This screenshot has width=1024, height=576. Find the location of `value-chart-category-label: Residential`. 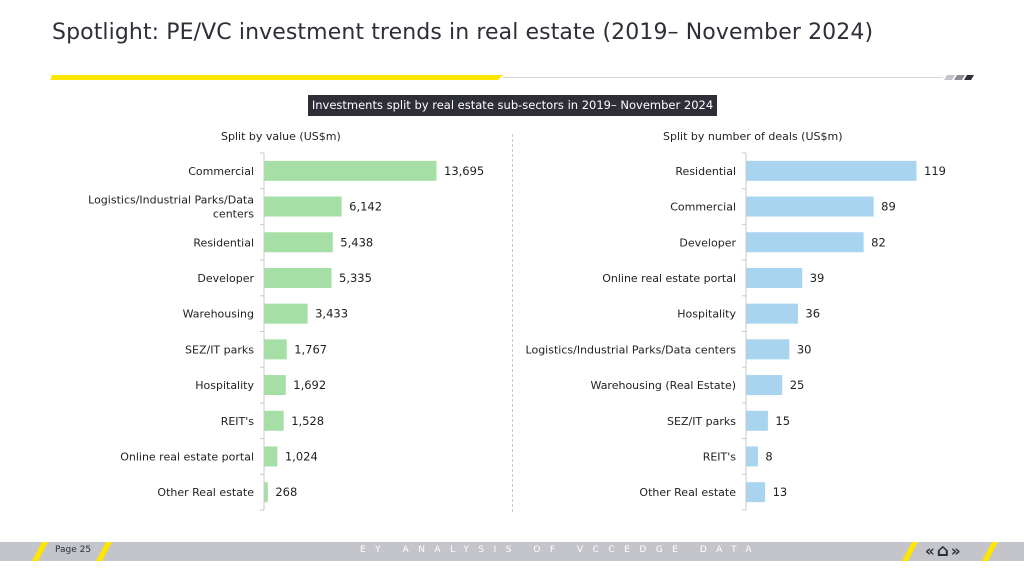

value-chart-category-label: Residential is located at coordinates (223, 242).